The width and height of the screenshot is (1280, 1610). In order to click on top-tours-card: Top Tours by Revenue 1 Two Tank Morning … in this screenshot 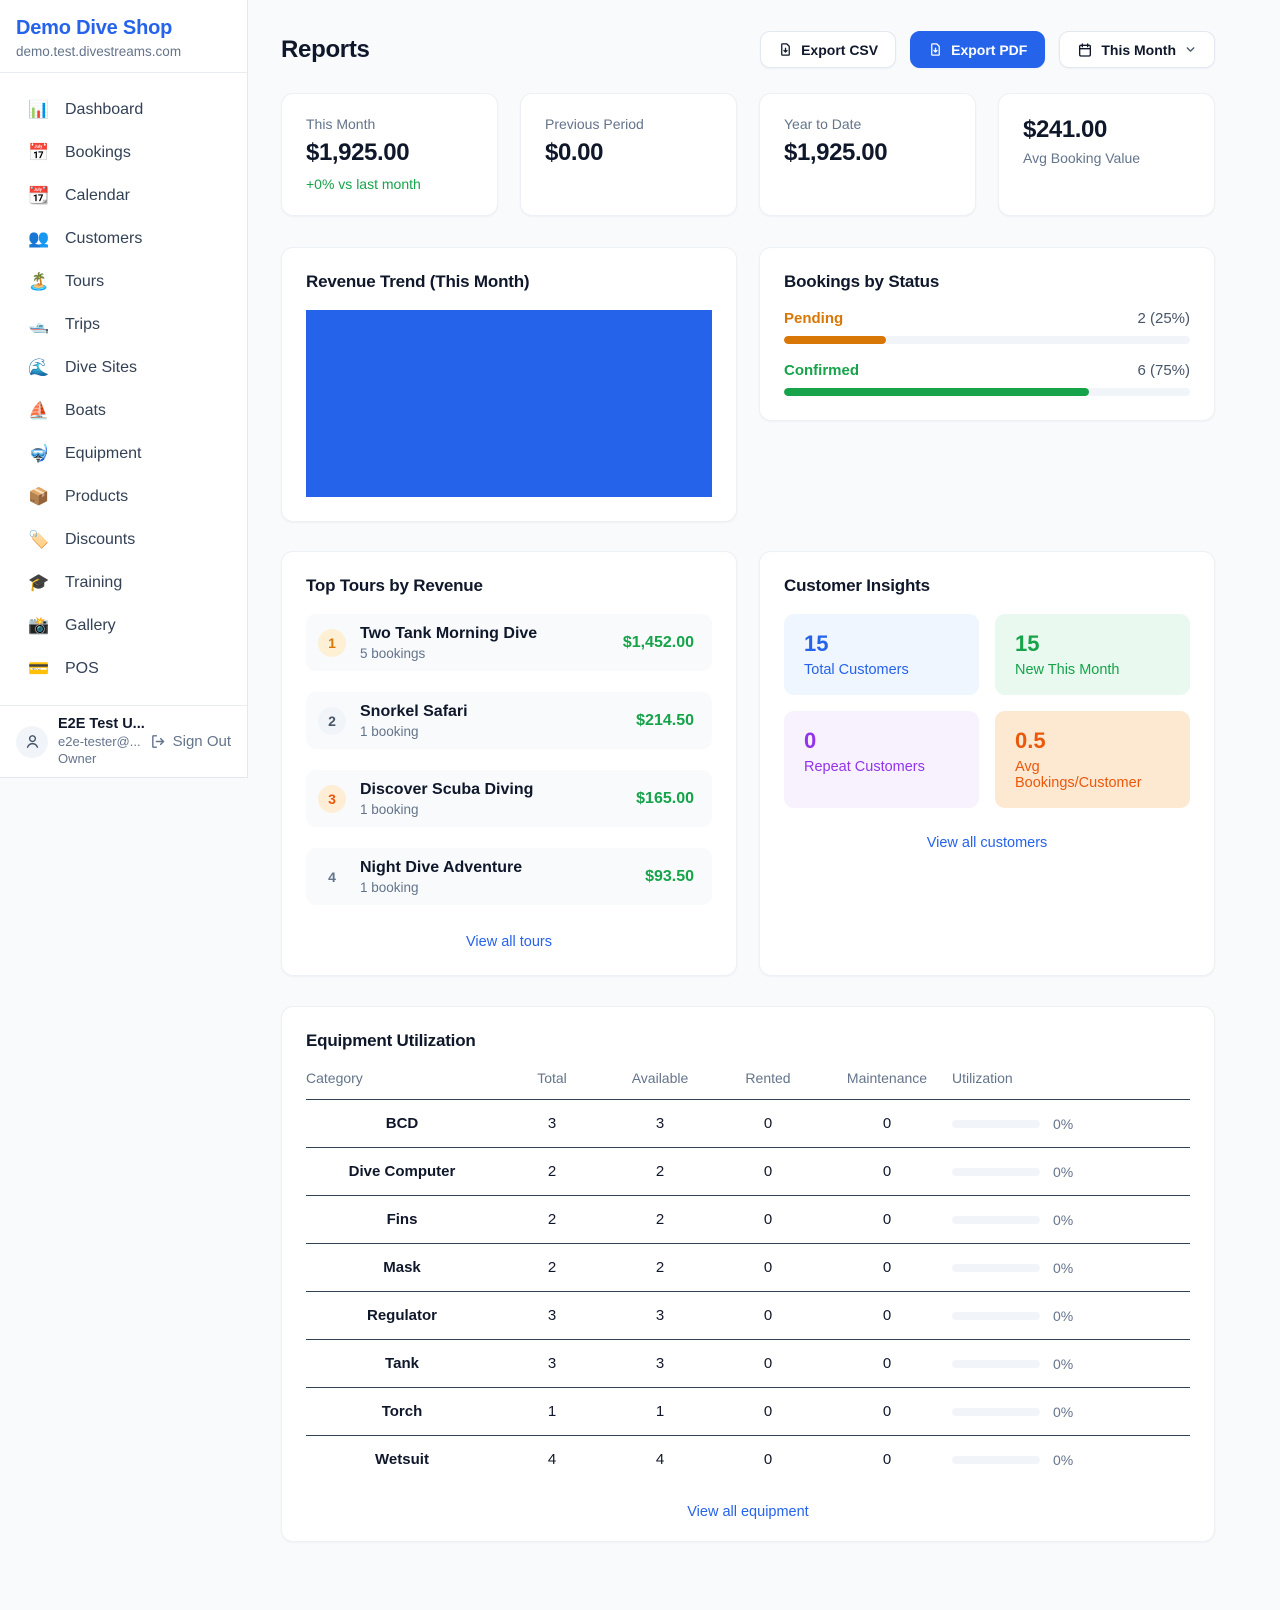, I will do `click(509, 763)`.